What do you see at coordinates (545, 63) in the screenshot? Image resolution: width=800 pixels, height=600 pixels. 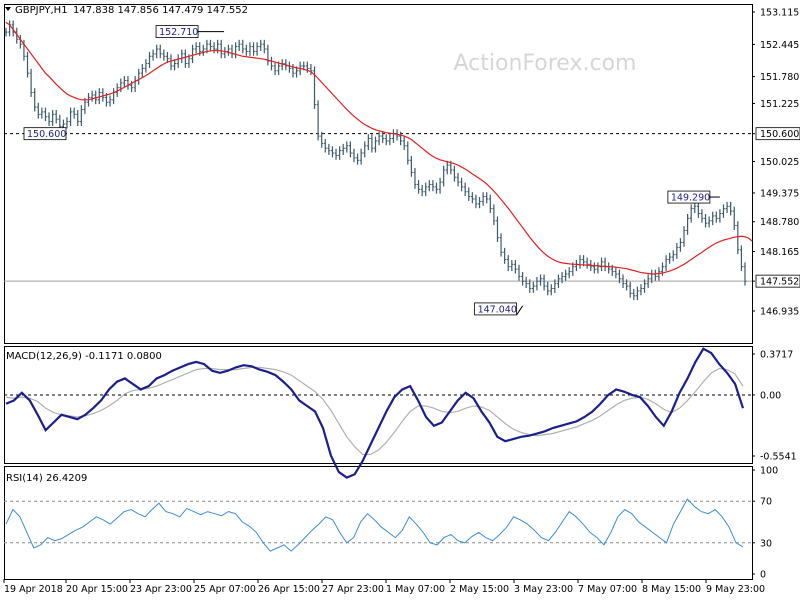 I see `watermark: ActionForex.com` at bounding box center [545, 63].